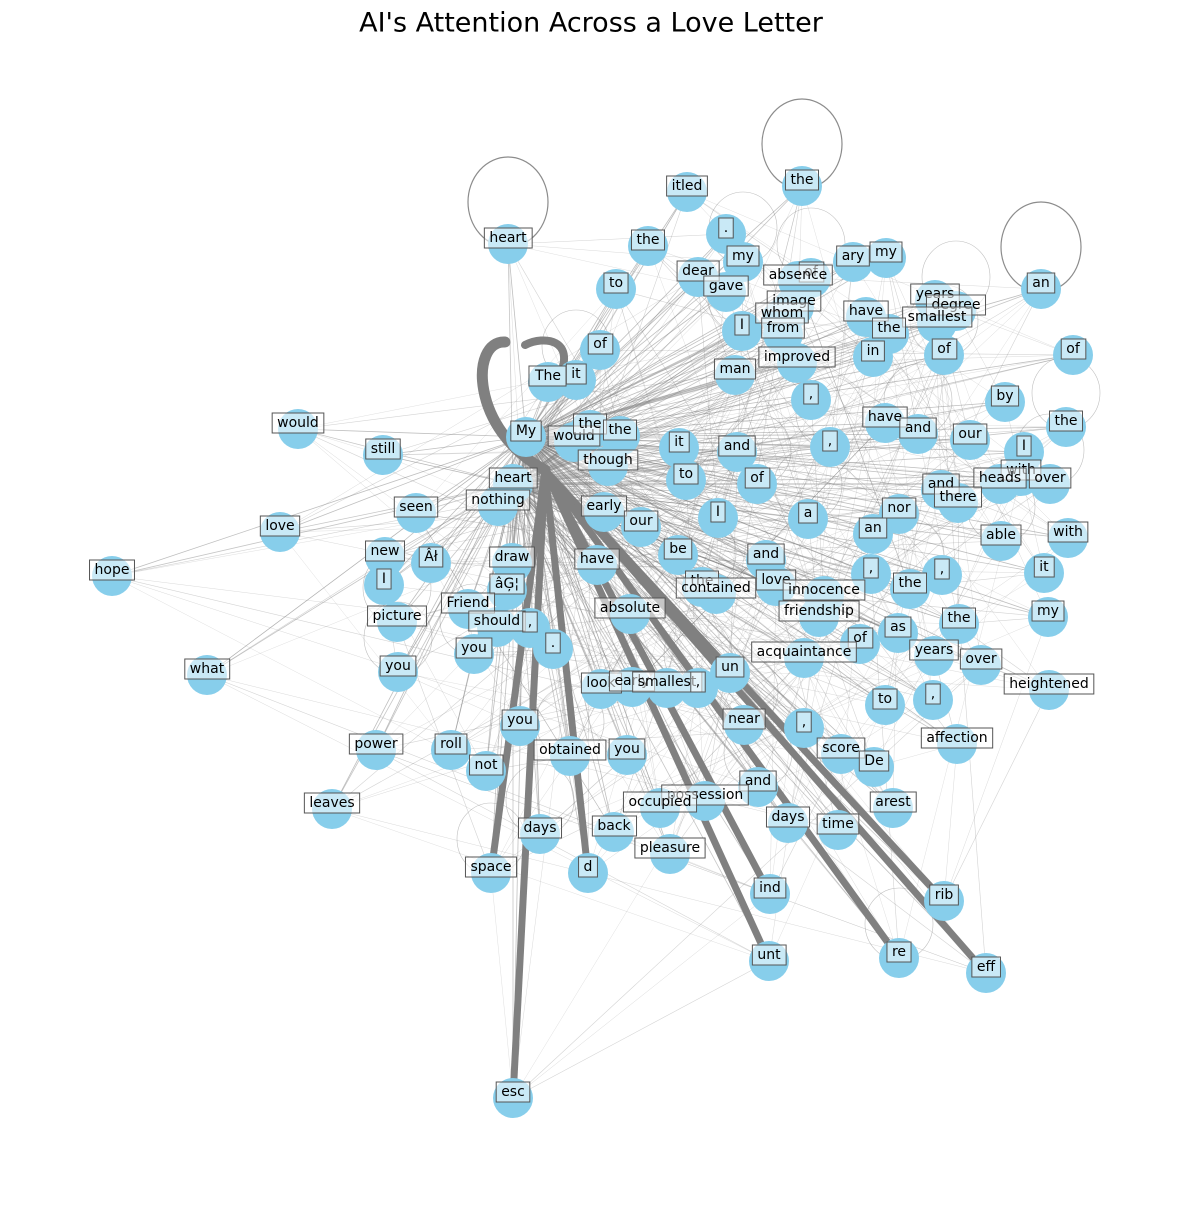 The width and height of the screenshot is (1182, 1205). Describe the element at coordinates (737, 446) in the screenshot. I see `node-label: and` at that location.